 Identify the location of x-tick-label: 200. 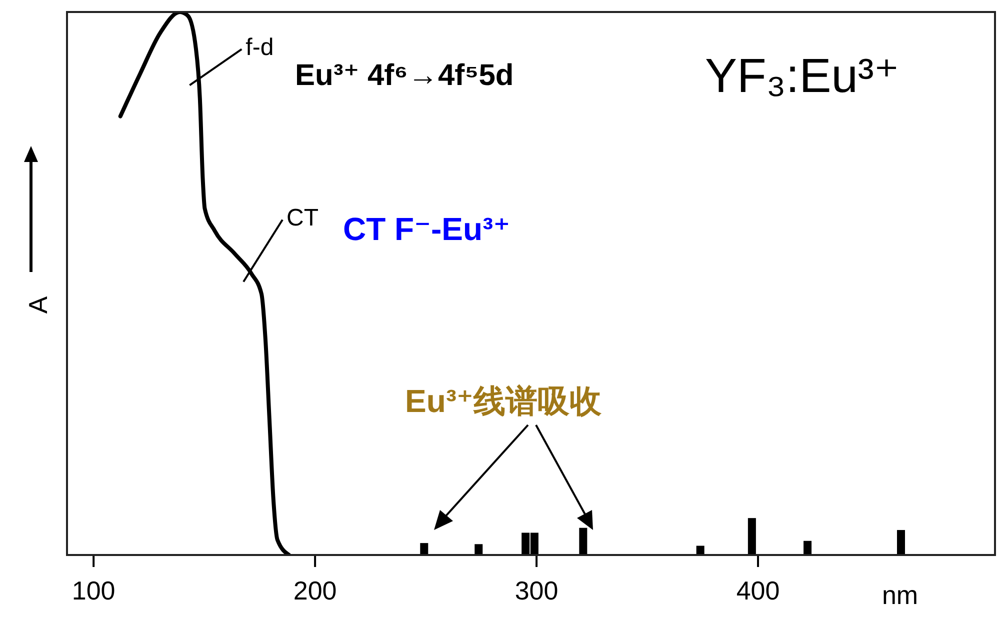
(315, 590).